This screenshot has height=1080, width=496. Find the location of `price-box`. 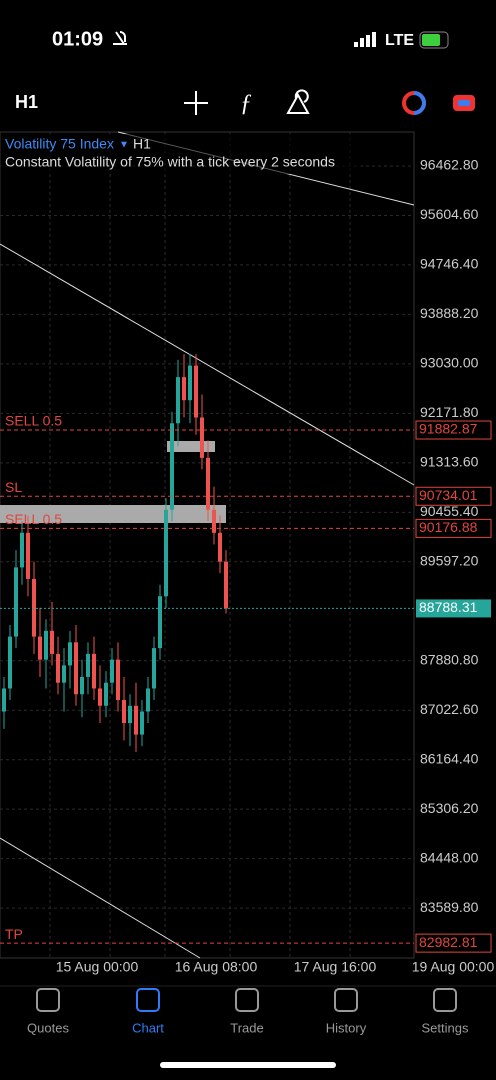

price-box is located at coordinates (453, 608).